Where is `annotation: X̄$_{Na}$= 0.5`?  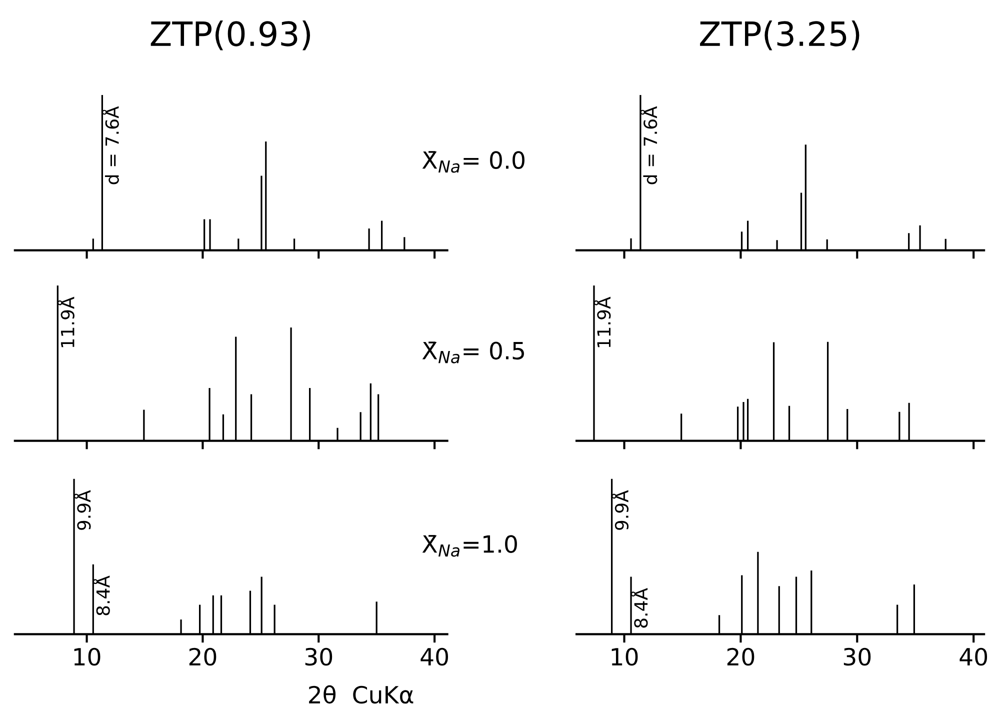
annotation: X̄$_{Na}$= 0.5 is located at coordinates (473, 353).